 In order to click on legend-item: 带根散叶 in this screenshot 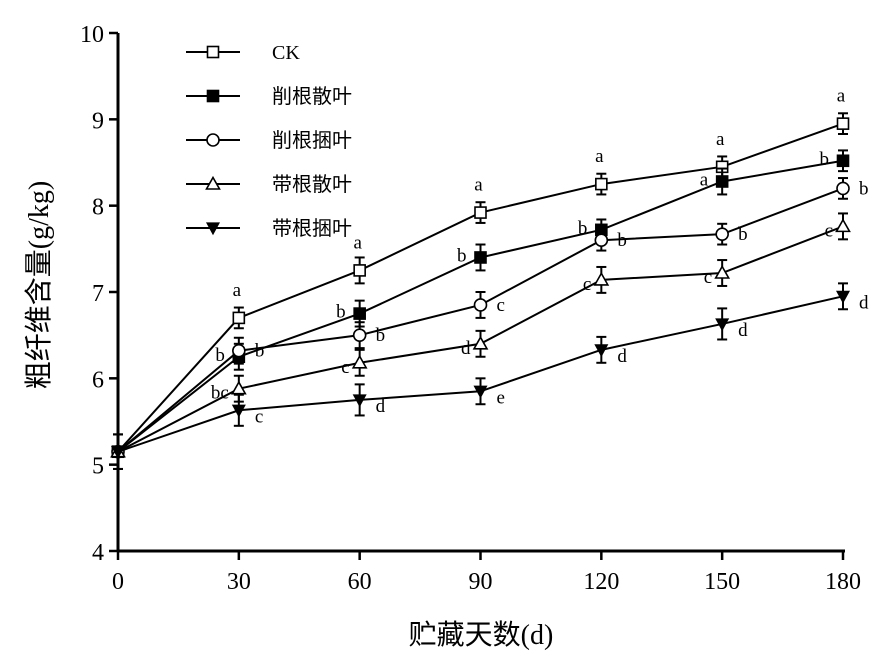, I will do `click(269, 184)`.